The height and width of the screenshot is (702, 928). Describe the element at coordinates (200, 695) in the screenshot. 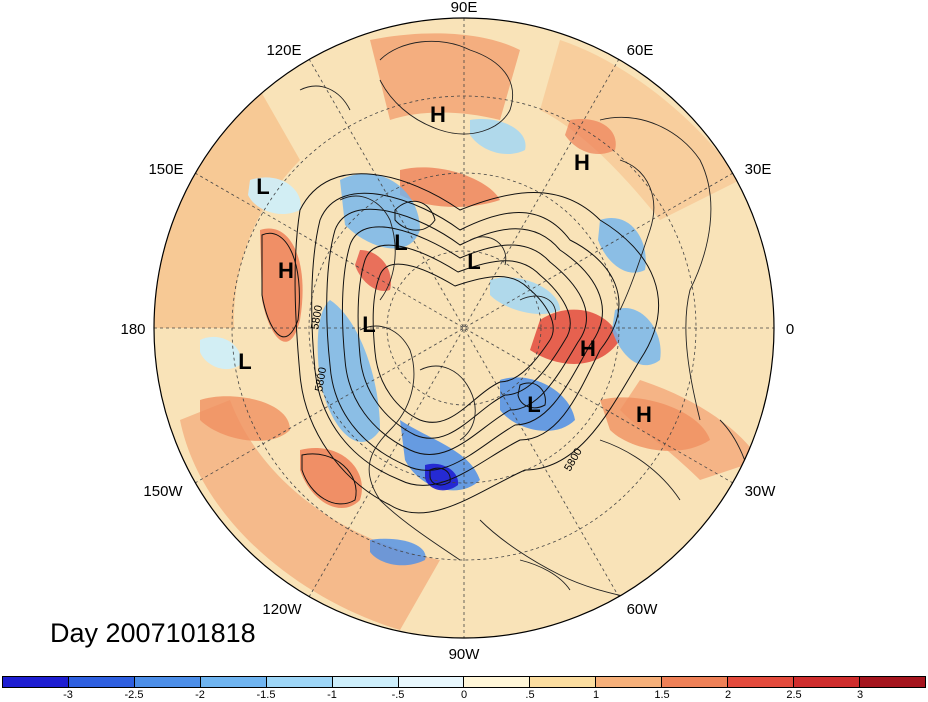

I see `colorbar-tick-label: -2` at that location.